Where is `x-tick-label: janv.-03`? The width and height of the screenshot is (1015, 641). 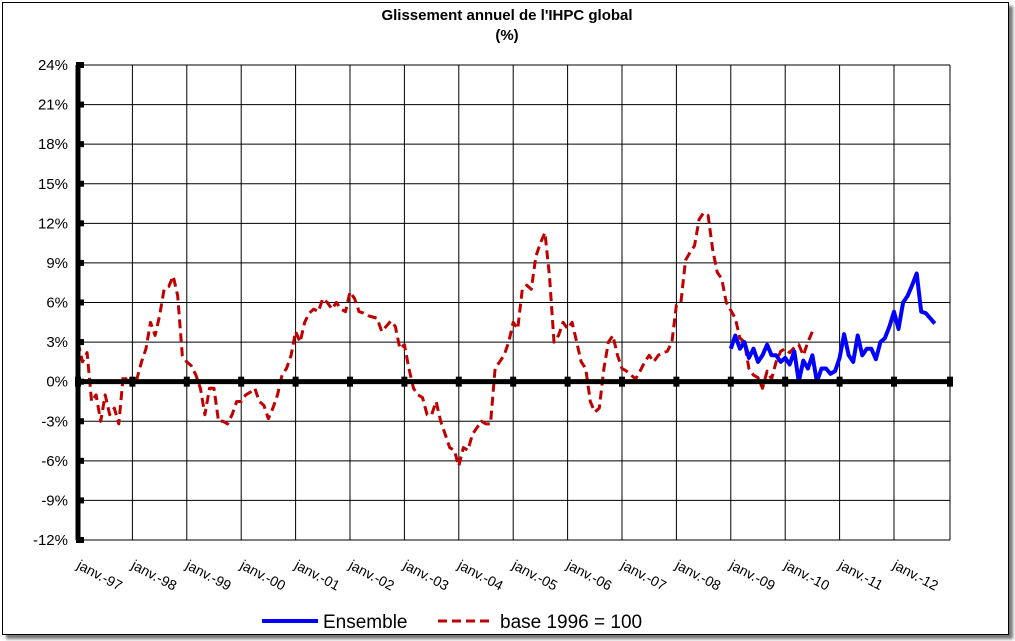 x-tick-label: janv.-03 is located at coordinates (426, 575).